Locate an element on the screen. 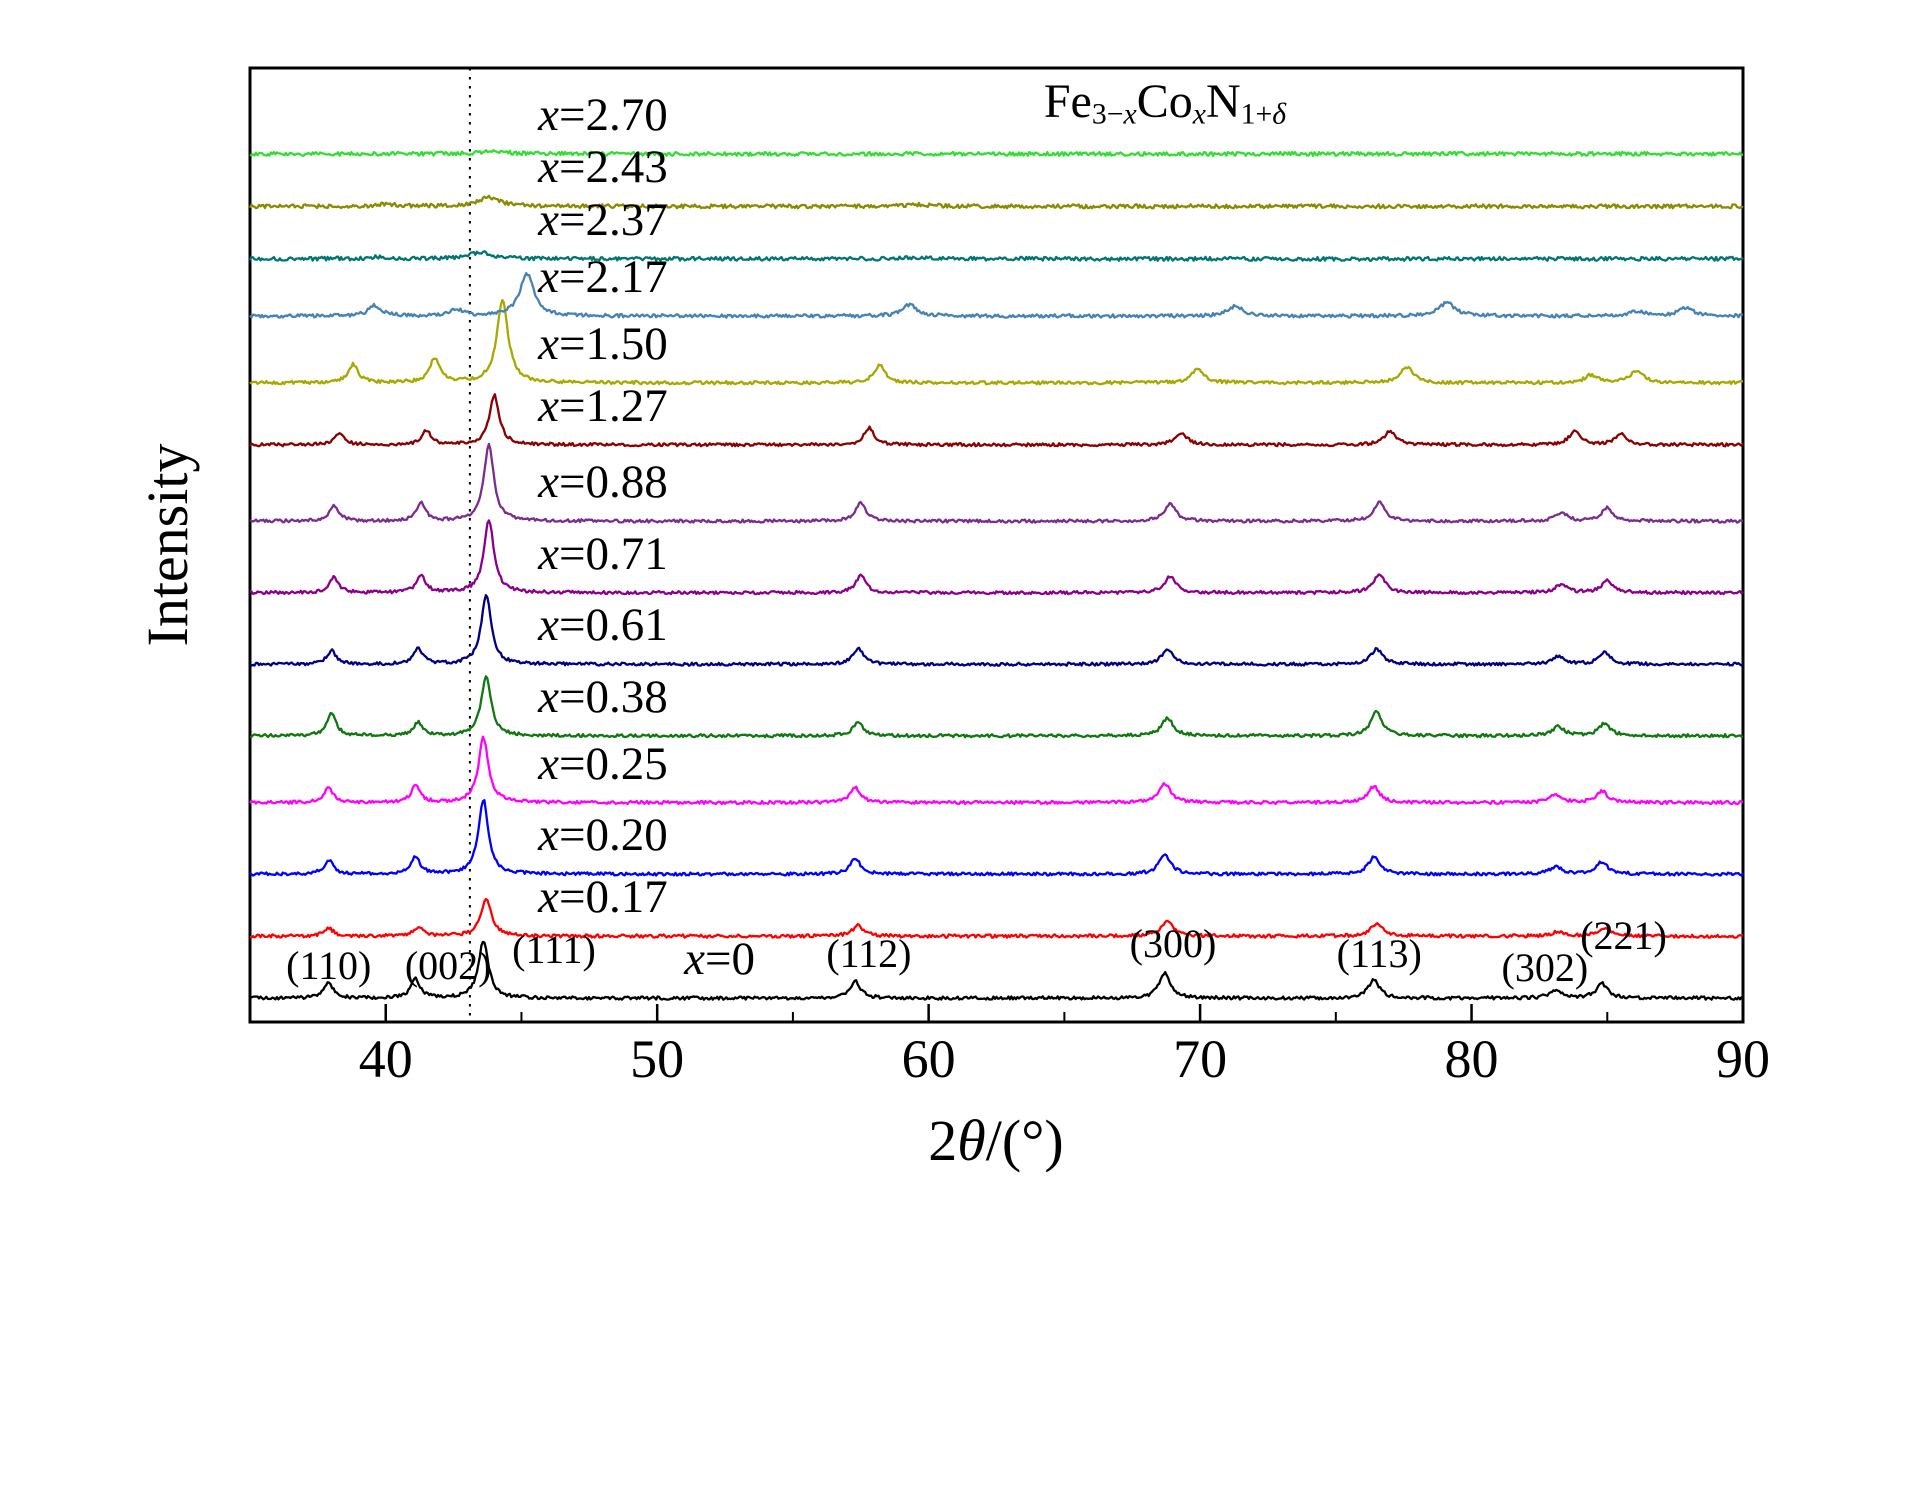 This screenshot has height=1495, width=1923. x-tick-label-70: 70 is located at coordinates (1200, 1059).